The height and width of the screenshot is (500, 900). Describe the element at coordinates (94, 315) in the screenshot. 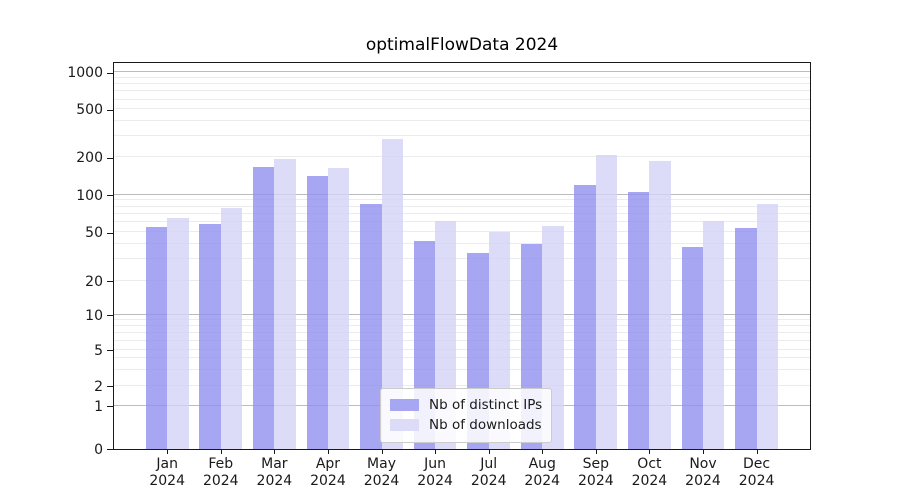

I see `y-tick-label: 10` at that location.